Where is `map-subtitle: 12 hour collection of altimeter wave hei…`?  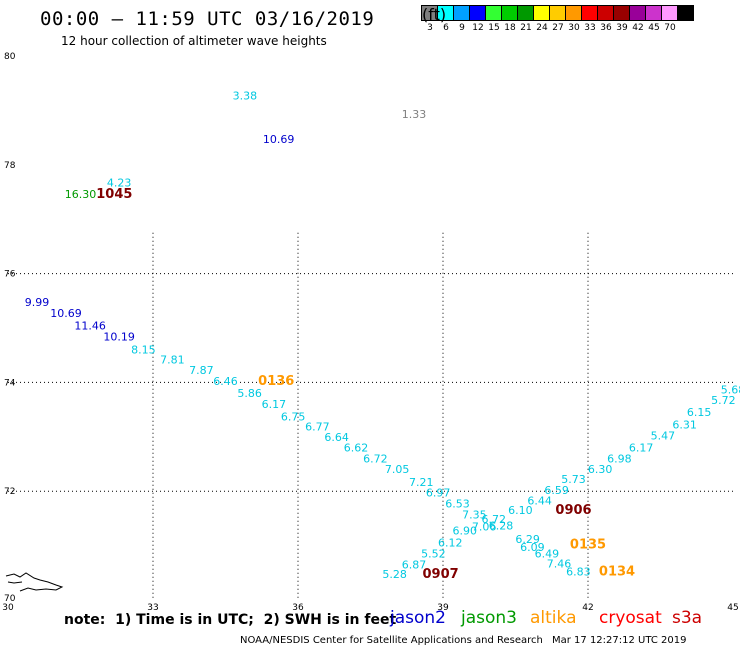
map-subtitle: 12 hour collection of altimeter wave hei… is located at coordinates (194, 41).